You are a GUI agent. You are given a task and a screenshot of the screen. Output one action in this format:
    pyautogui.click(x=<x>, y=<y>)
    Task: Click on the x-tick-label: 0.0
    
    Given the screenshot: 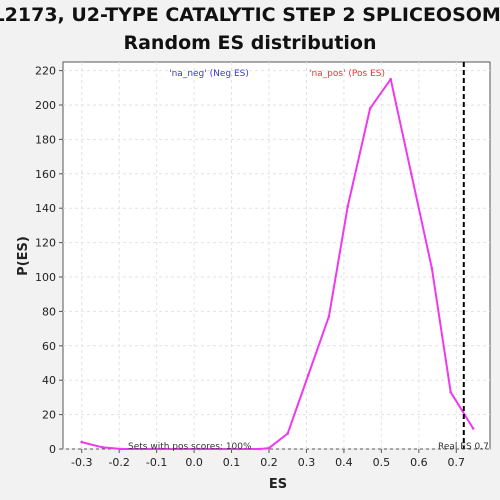 What is the action you would take?
    pyautogui.click(x=194, y=462)
    